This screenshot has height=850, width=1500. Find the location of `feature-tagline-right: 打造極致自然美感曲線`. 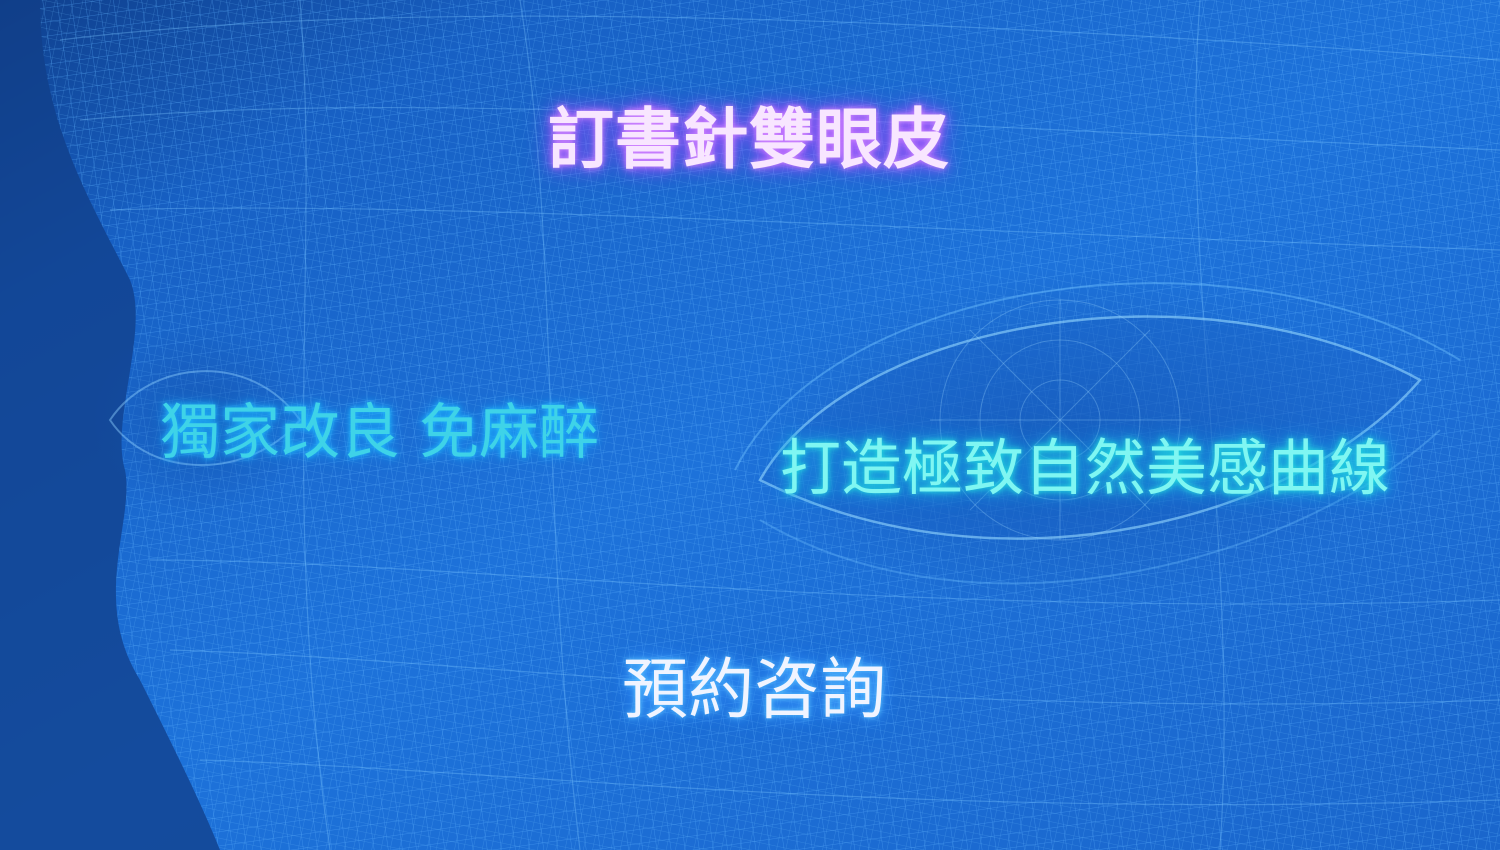

feature-tagline-right: 打造極致自然美感曲線 is located at coordinates (1085, 468).